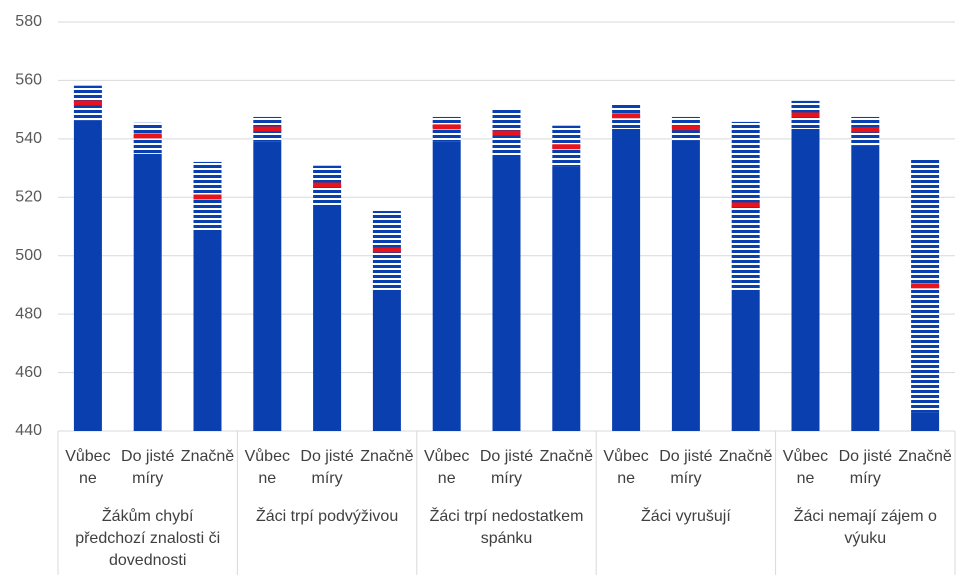 The image size is (973, 584). Describe the element at coordinates (865, 527) in the screenshot. I see `group-label: Žáci nemají zájem o výuku` at that location.